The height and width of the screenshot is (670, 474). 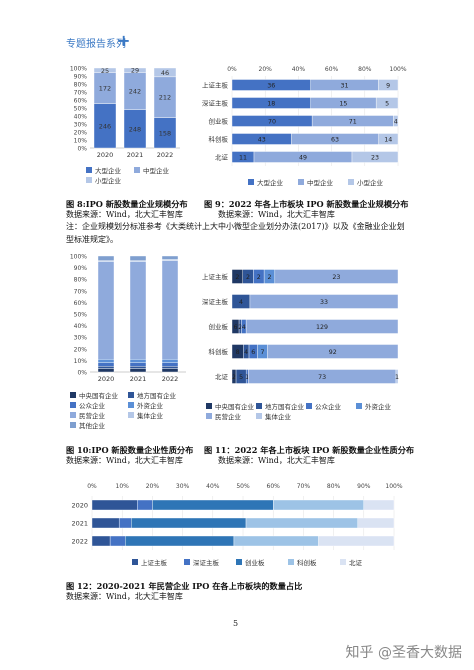 What do you see at coordinates (108, 180) in the screenshot?
I see `legend-label: 小型企业` at bounding box center [108, 180].